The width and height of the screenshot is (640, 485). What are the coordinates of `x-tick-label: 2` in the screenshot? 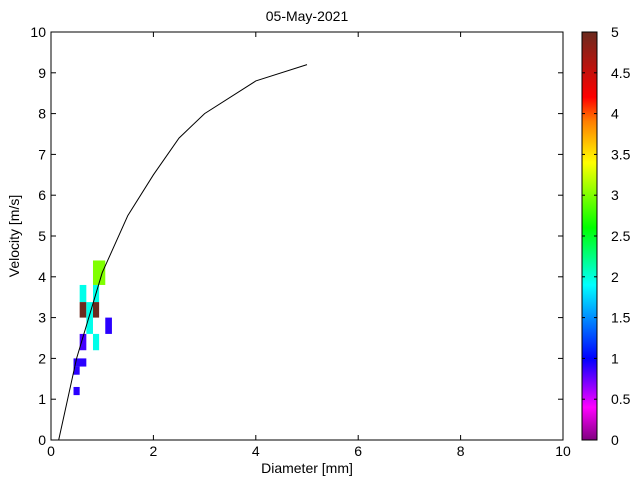 It's located at (154, 451).